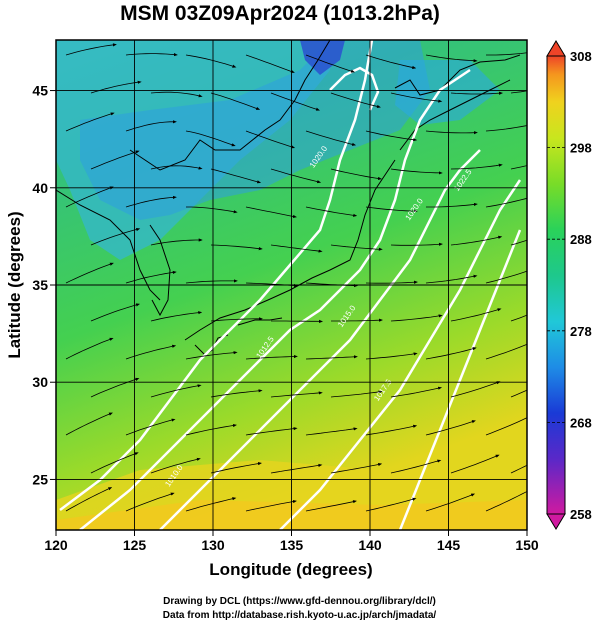 This screenshot has height=625, width=599. What do you see at coordinates (581, 239) in the screenshot?
I see `colorbar-tick-label: 288` at bounding box center [581, 239].